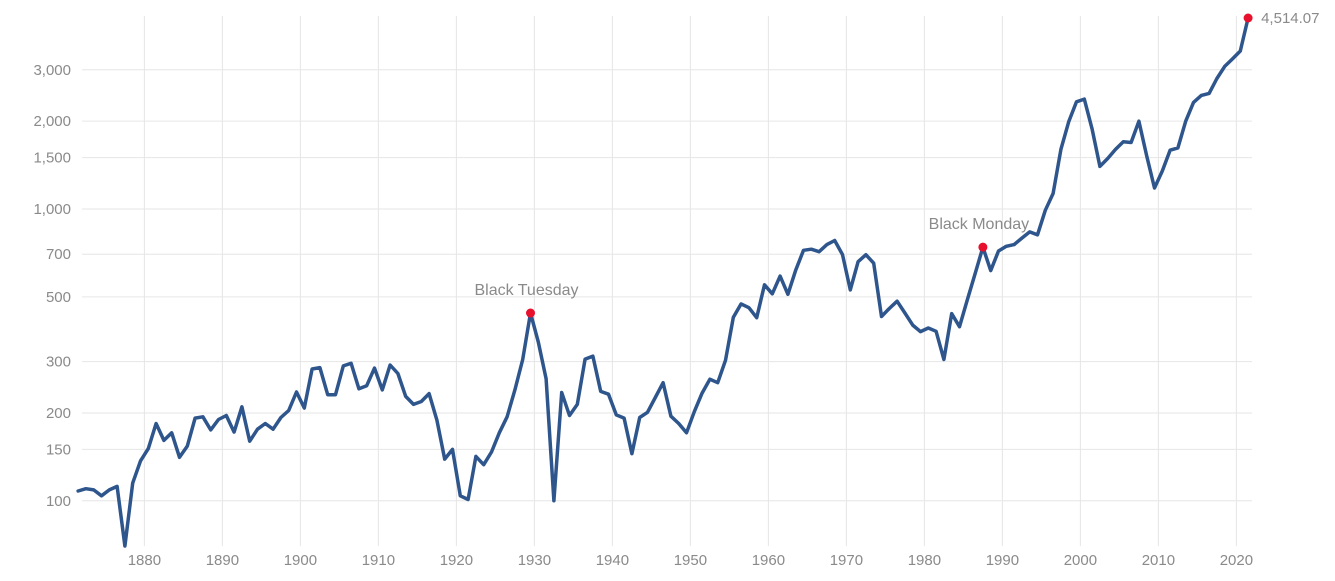 This screenshot has width=1335, height=581. What do you see at coordinates (222, 560) in the screenshot?
I see `x-tick-label: 1890` at bounding box center [222, 560].